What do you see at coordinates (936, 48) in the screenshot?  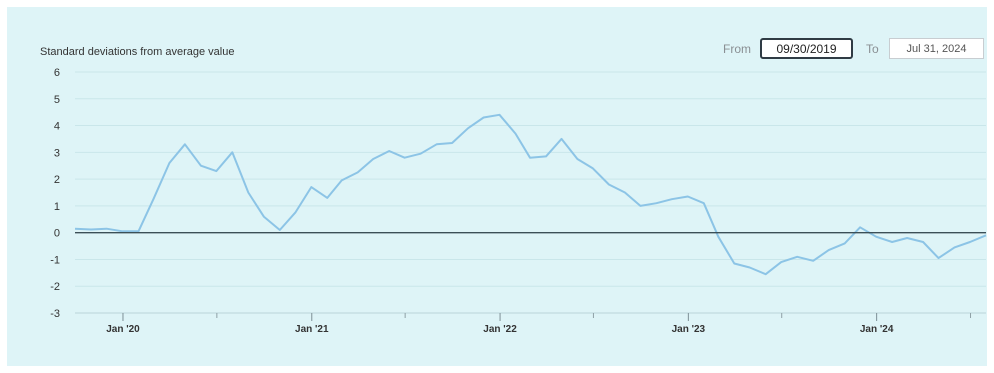 I see `to-date-input` at bounding box center [936, 48].